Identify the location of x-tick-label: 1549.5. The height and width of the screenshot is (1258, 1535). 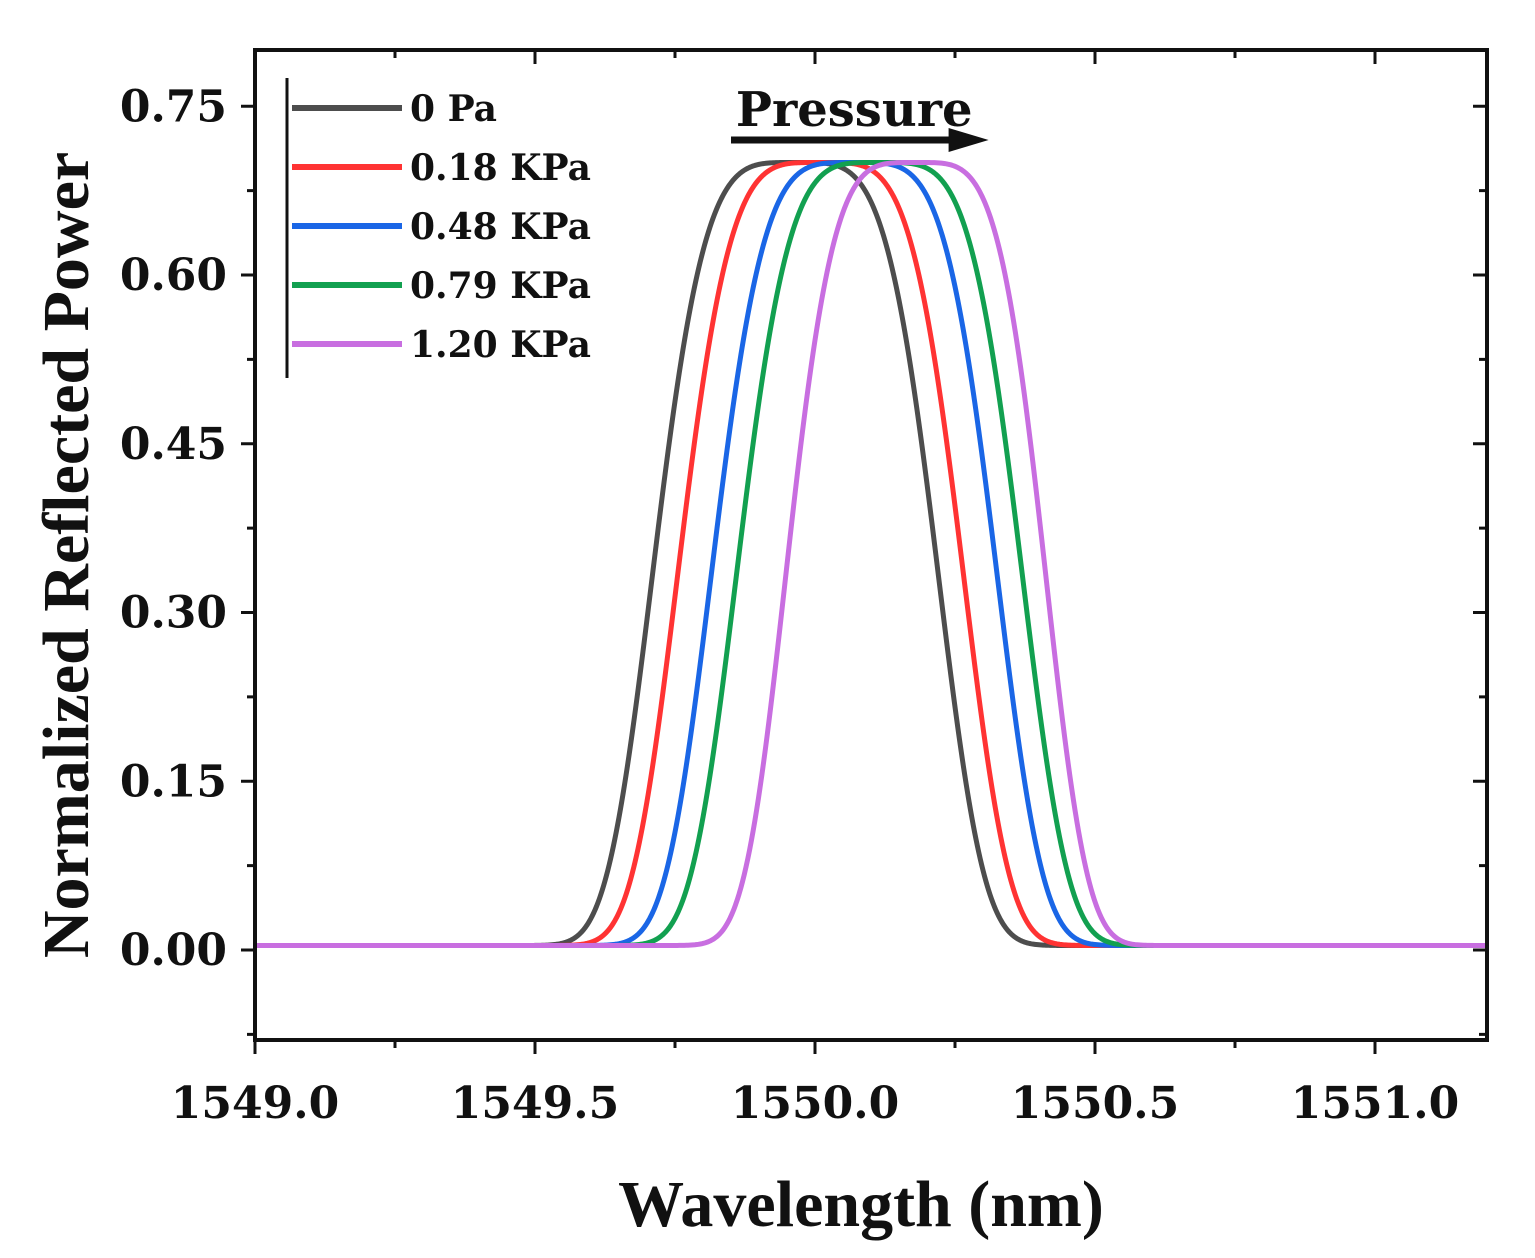
(535, 1103).